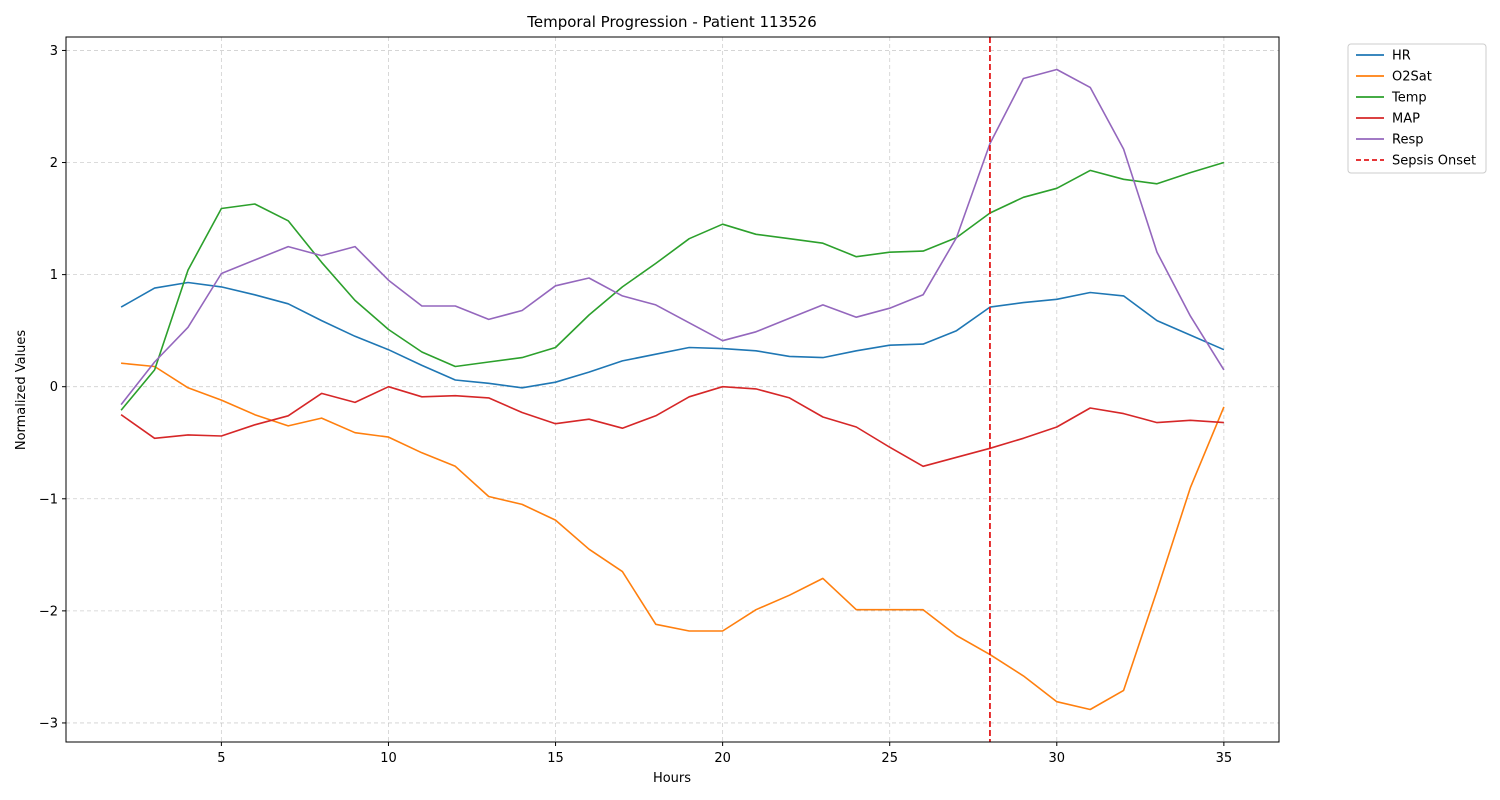 The height and width of the screenshot is (800, 1500). Describe the element at coordinates (722, 758) in the screenshot. I see `x-tick-label: 20` at that location.